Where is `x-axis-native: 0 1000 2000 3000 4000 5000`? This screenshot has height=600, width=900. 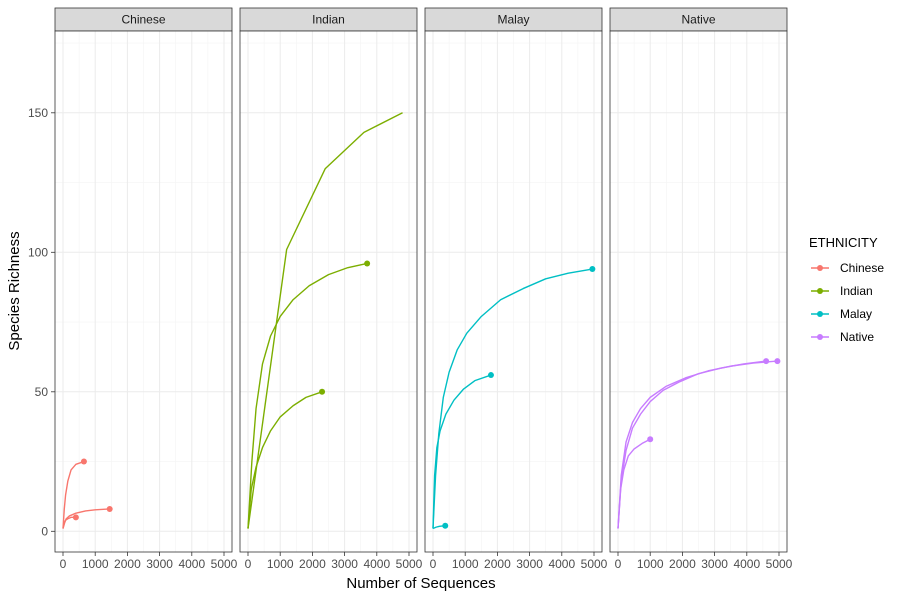
x-axis-native: 0 1000 2000 3000 4000 5000 is located at coordinates (704, 561).